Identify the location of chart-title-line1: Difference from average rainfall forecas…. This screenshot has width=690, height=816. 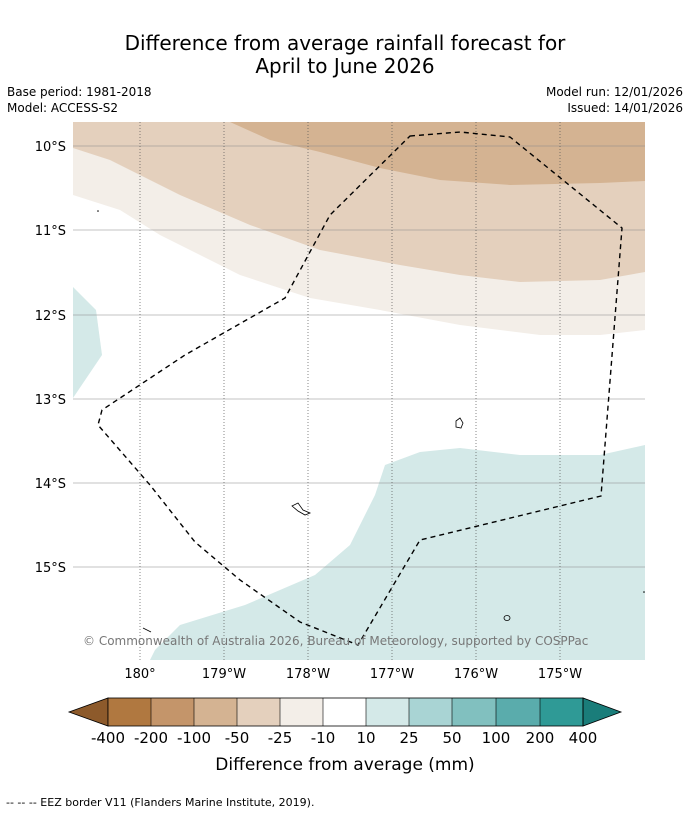
(345, 43).